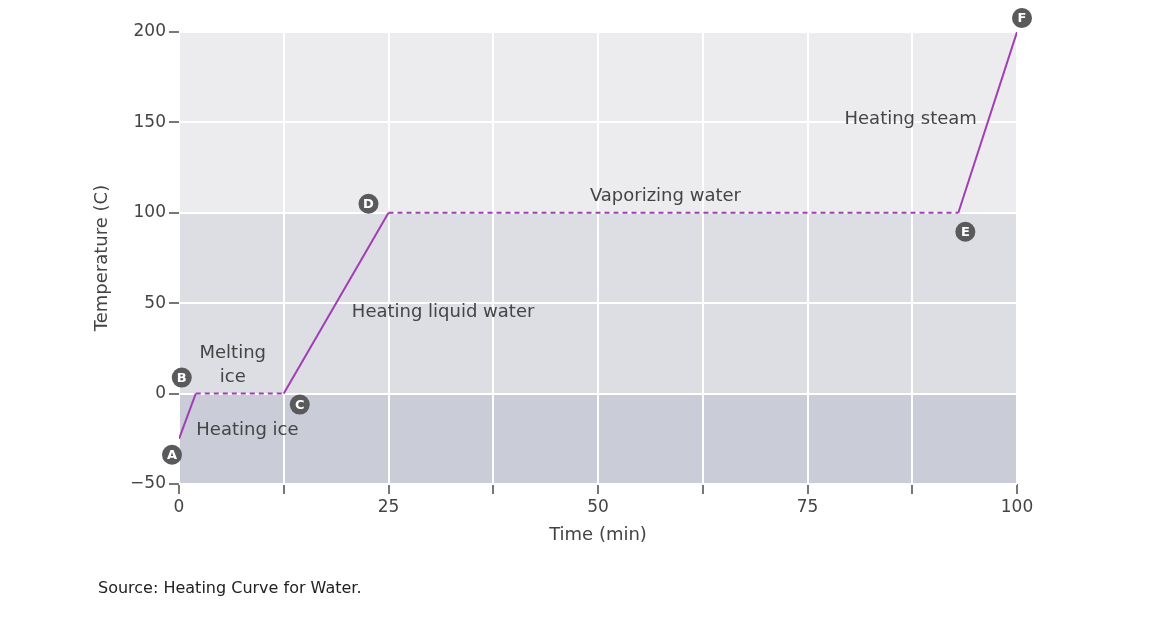 This screenshot has height=625, width=1150. What do you see at coordinates (299, 404) in the screenshot?
I see `annotation: C` at bounding box center [299, 404].